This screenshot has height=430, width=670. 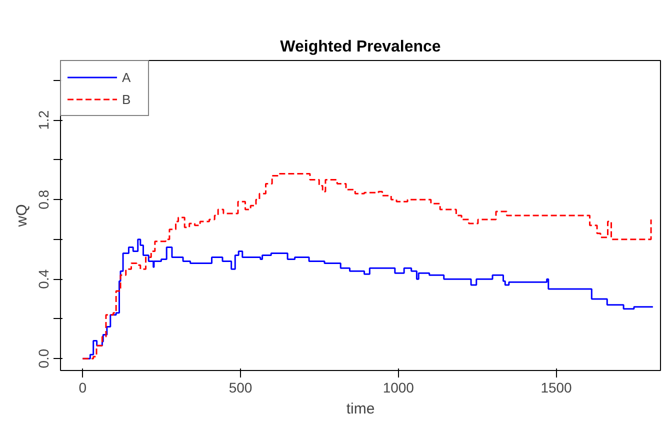 What do you see at coordinates (398, 388) in the screenshot?
I see `x-tick-label: 1000` at bounding box center [398, 388].